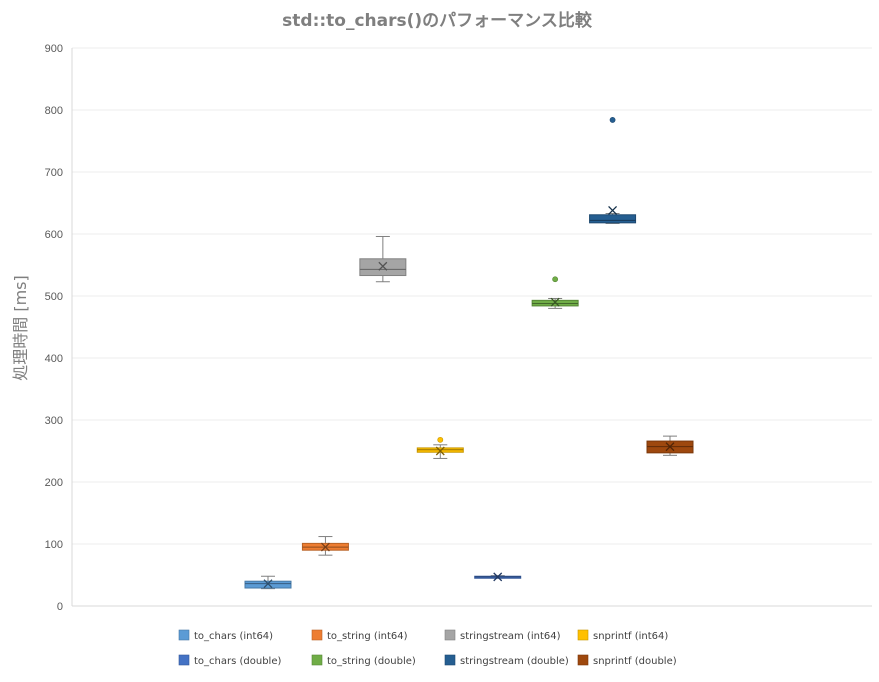 This screenshot has width=879, height=682. Describe the element at coordinates (60, 607) in the screenshot. I see `y-tick-label: 0` at that location.